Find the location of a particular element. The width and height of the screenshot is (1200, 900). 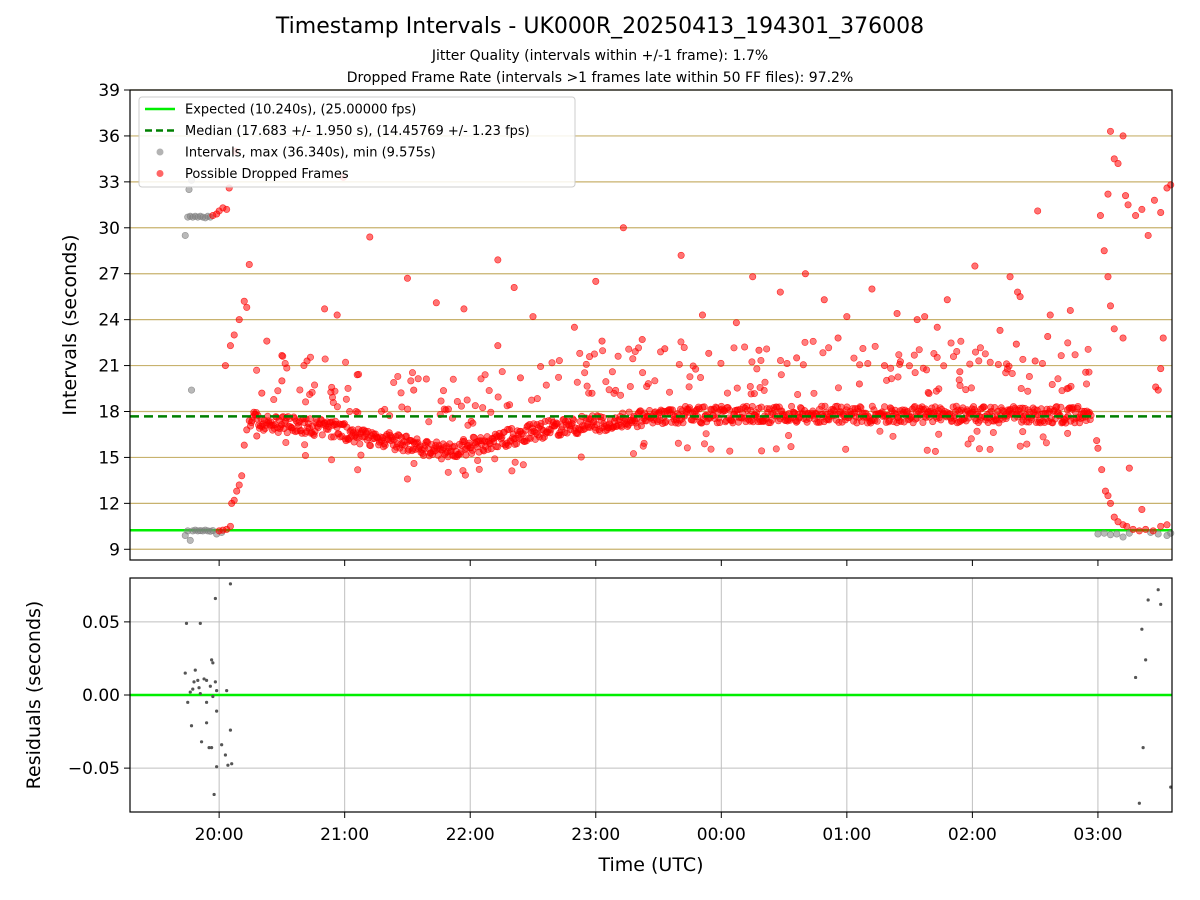

interval-point is located at coordinates (190, 540).